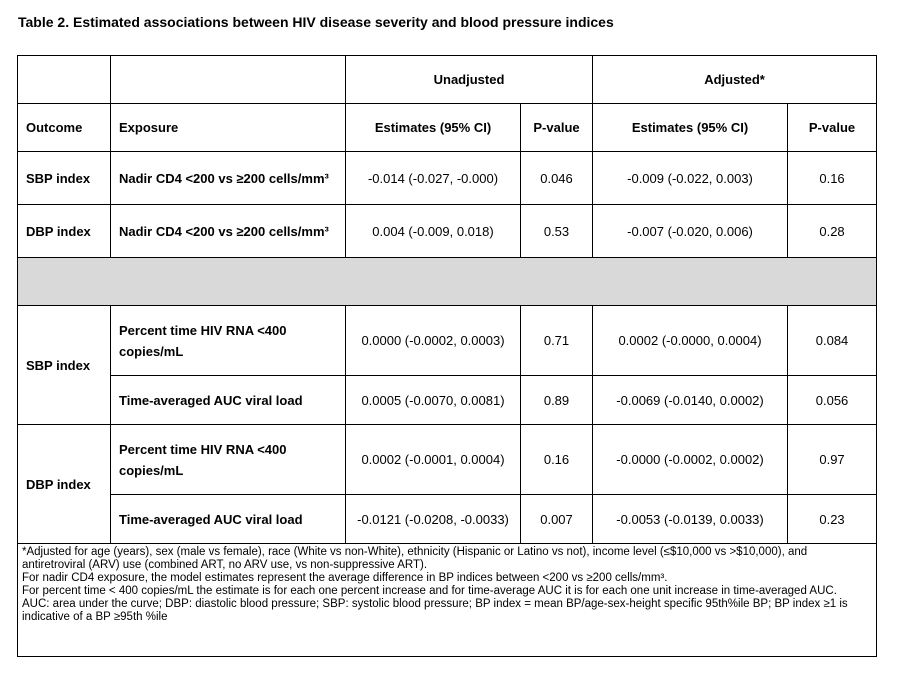  I want to click on estimate-unadj-cell: 0.004 (-0.009, 0.018), so click(433, 231).